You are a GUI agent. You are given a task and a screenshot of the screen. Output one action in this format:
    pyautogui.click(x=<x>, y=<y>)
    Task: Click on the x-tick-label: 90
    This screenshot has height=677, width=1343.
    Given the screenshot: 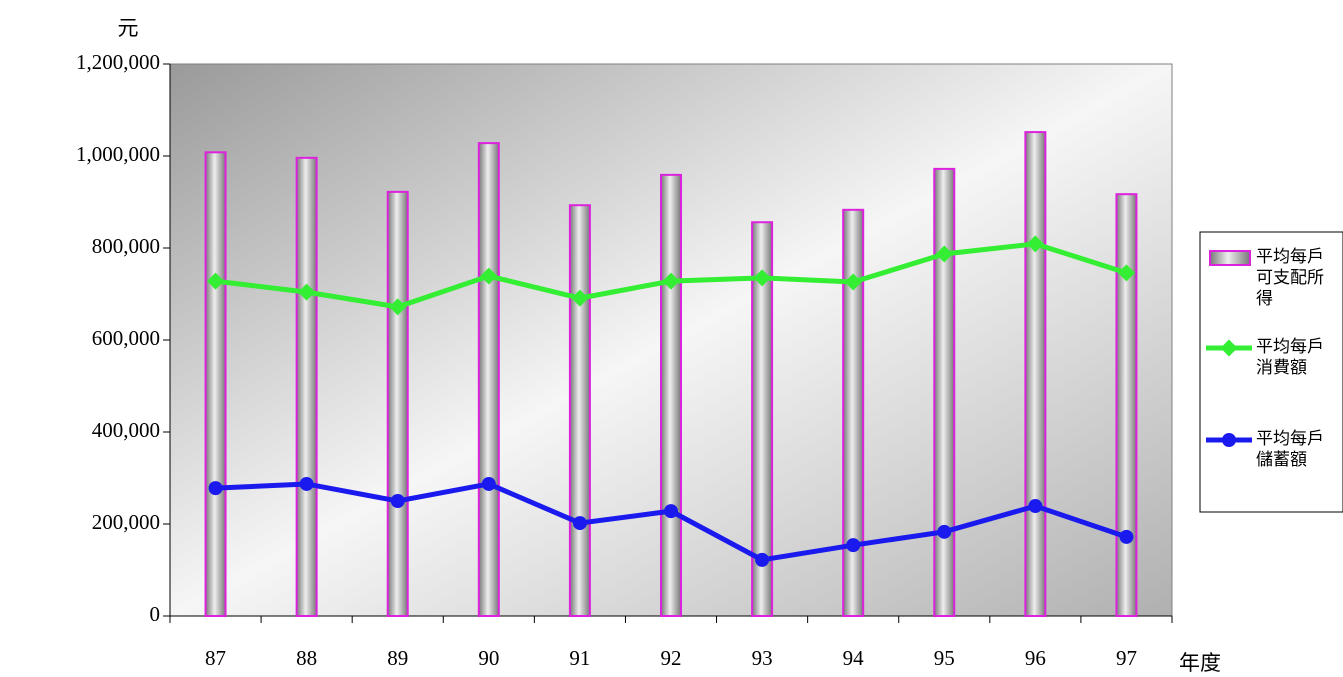 What is the action you would take?
    pyautogui.click(x=488, y=658)
    